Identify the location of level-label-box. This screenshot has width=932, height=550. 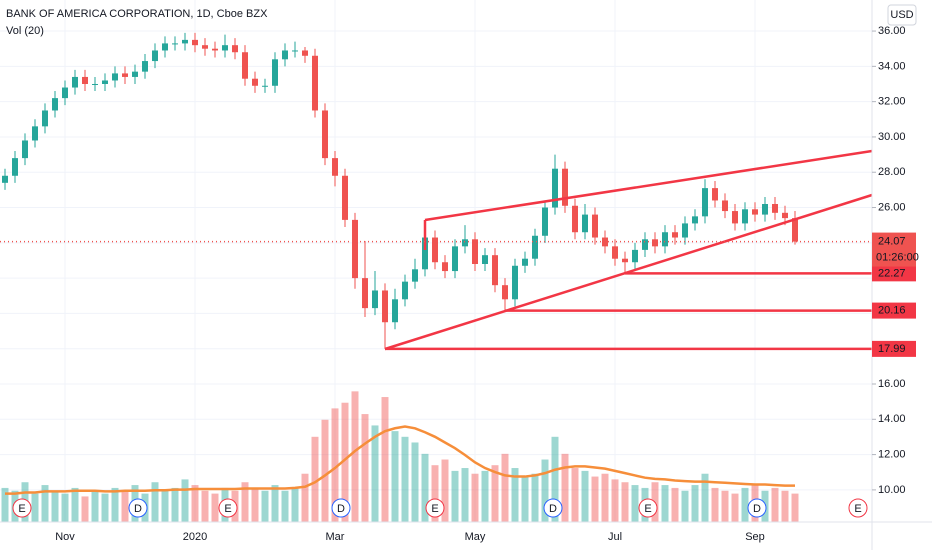
(894, 310).